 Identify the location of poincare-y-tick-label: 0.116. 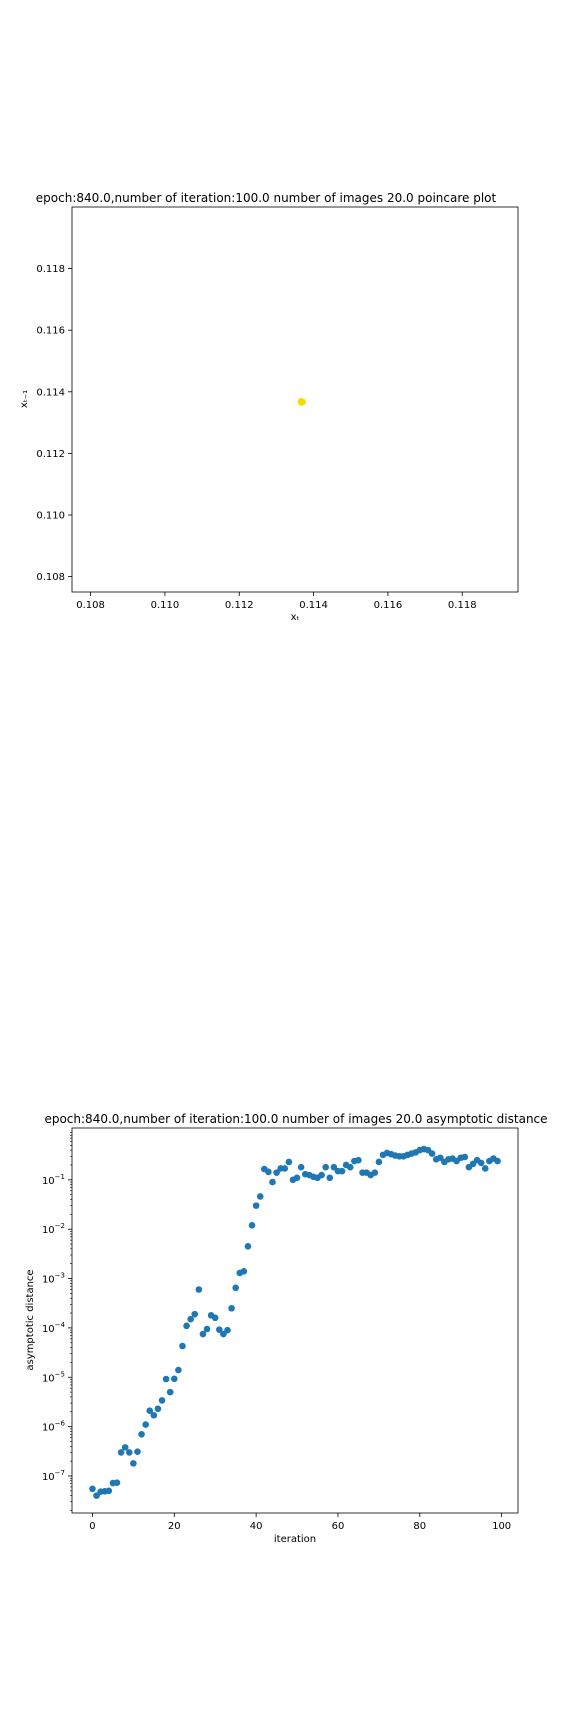
(50, 331).